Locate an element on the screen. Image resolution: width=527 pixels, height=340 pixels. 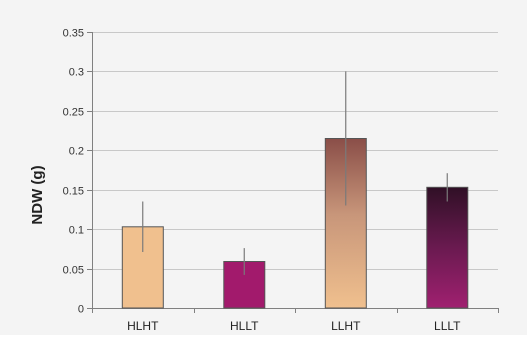
y-tick-label: 0.35 is located at coordinates (73, 34).